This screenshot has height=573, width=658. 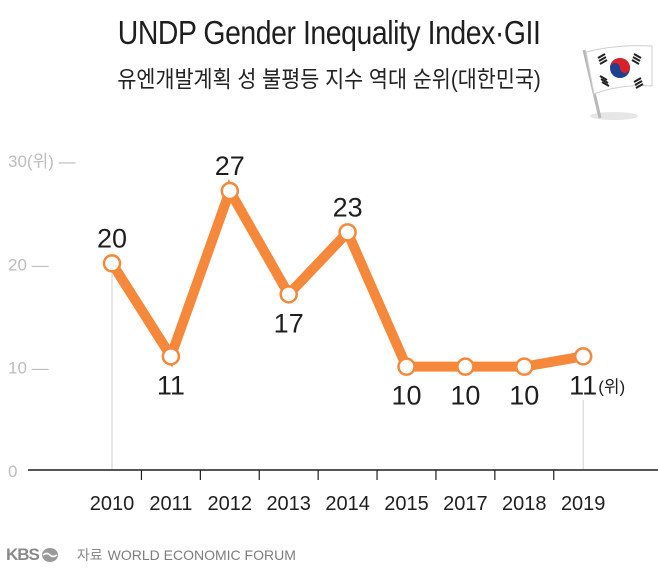 What do you see at coordinates (583, 504) in the screenshot?
I see `x-tick-label: 2019` at bounding box center [583, 504].